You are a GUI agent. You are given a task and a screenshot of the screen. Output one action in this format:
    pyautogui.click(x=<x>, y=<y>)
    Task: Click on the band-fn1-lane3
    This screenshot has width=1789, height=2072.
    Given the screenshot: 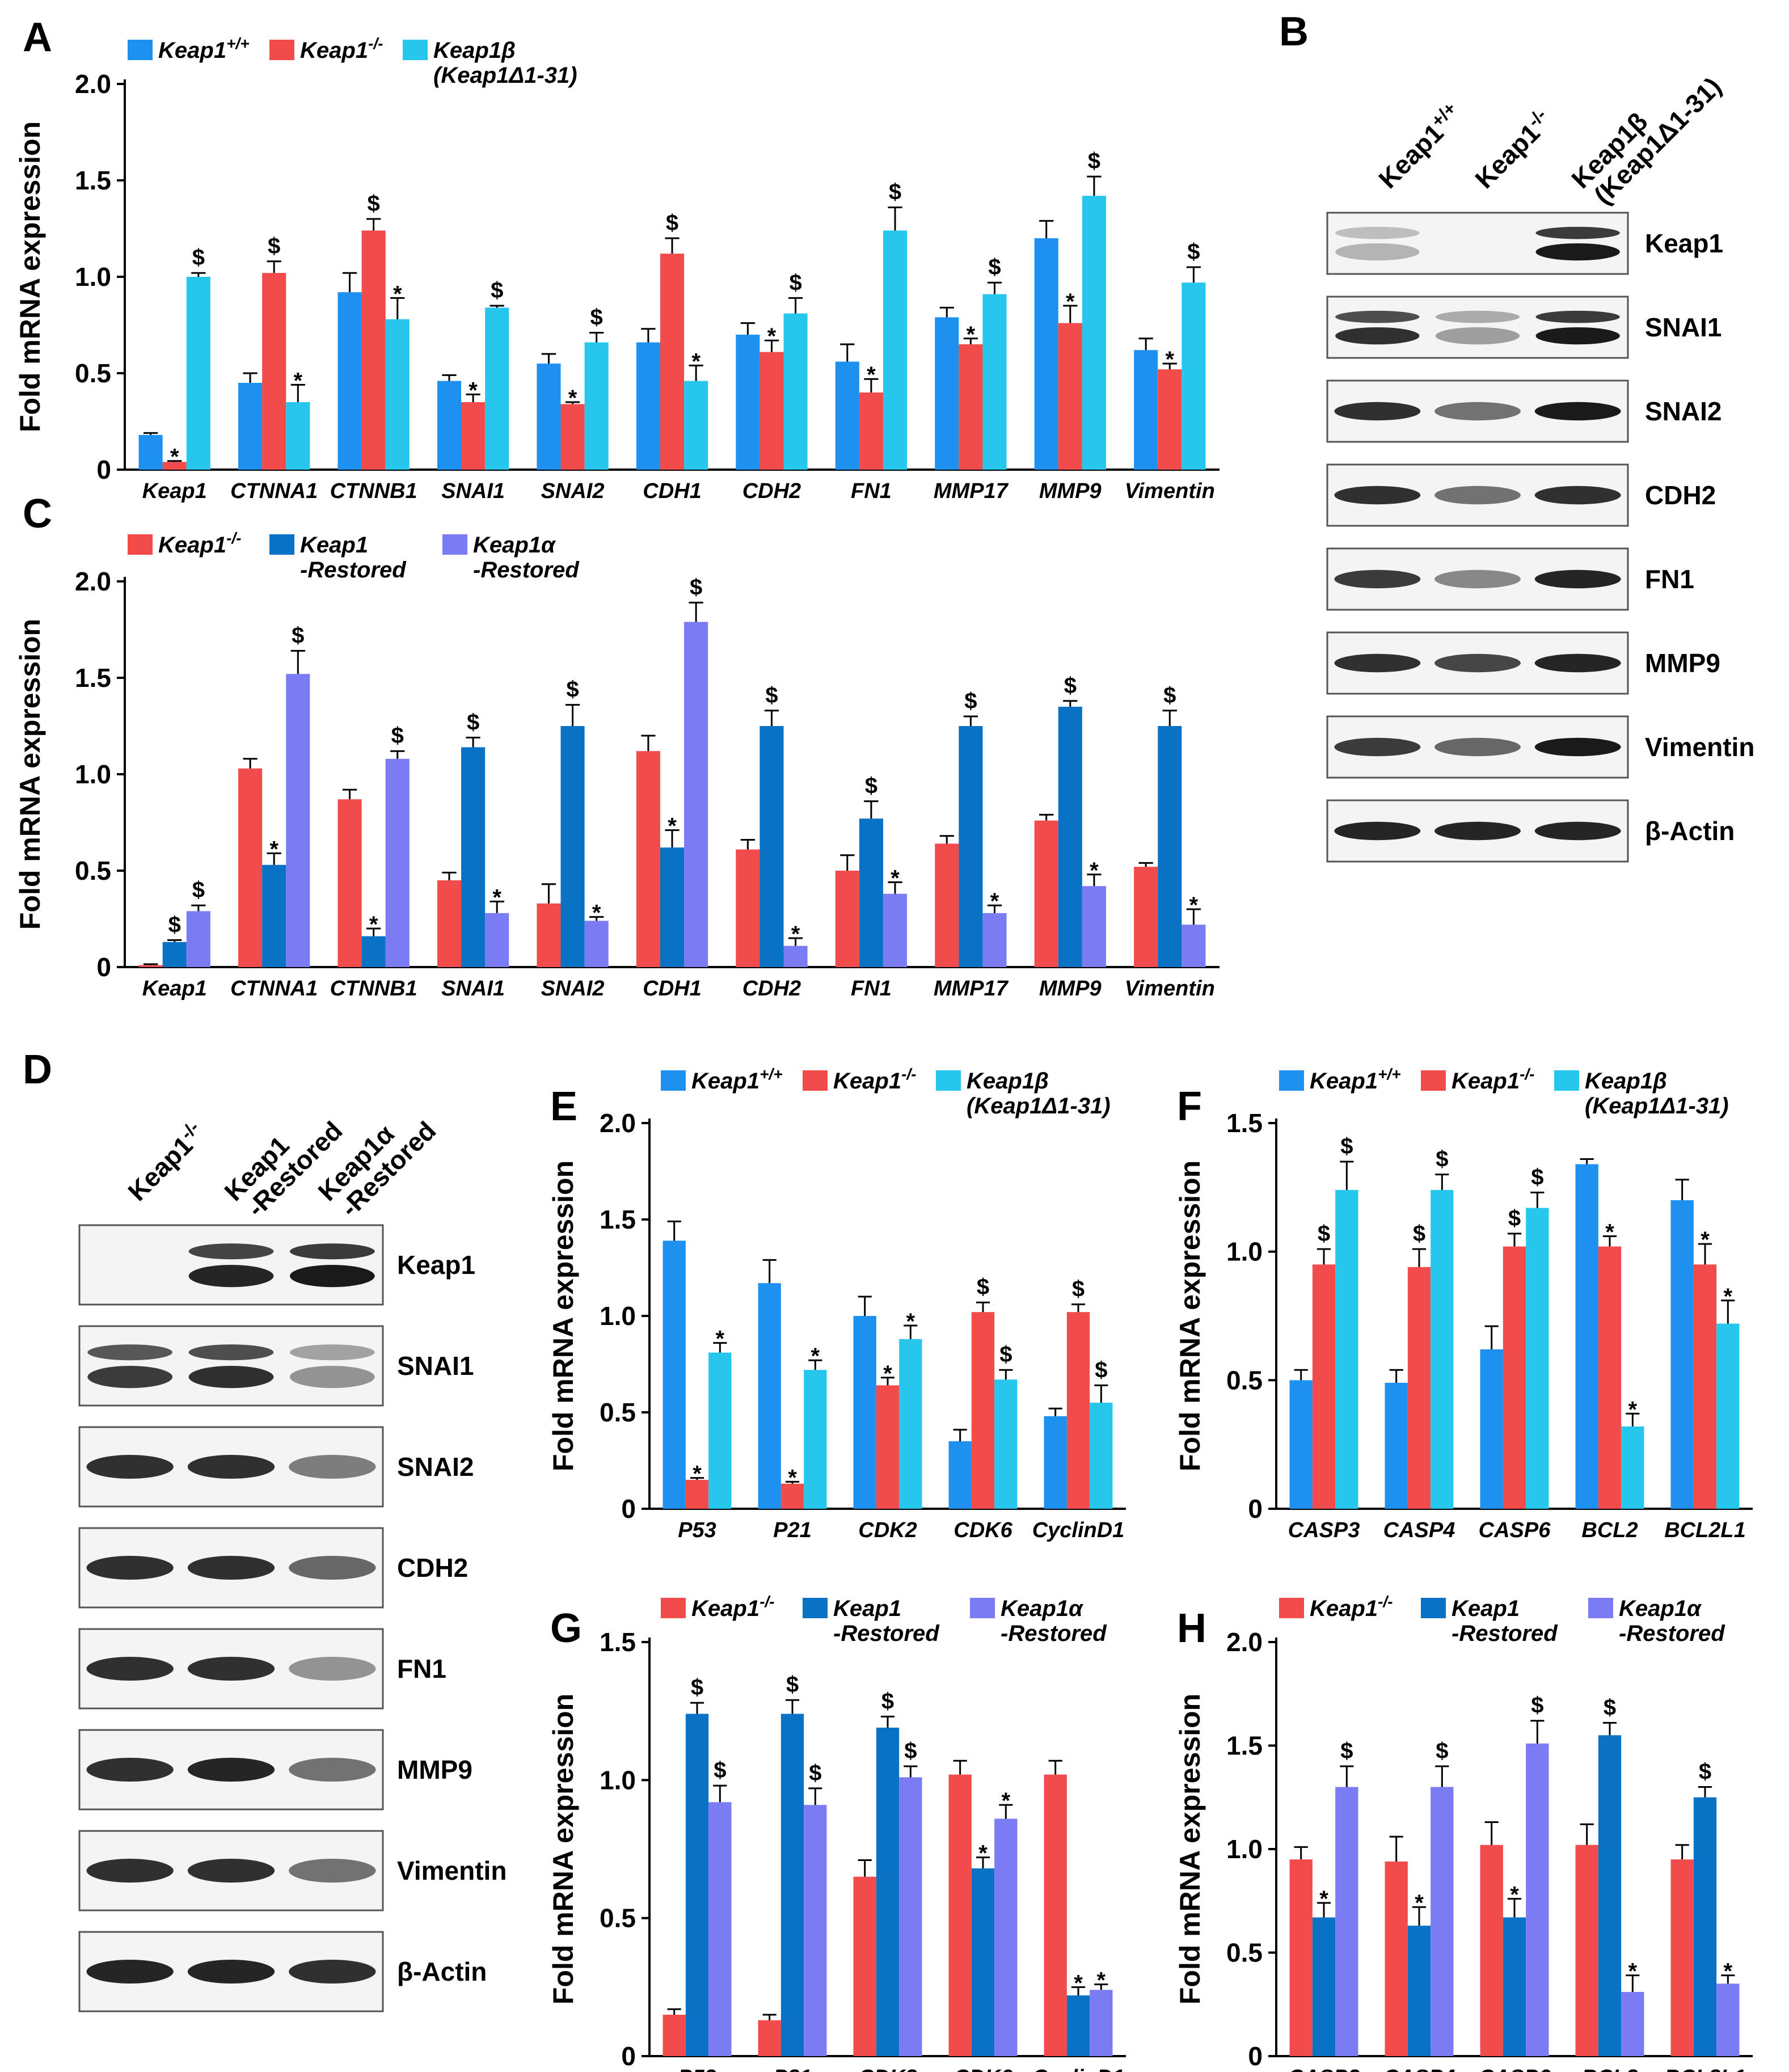 What is the action you would take?
    pyautogui.click(x=1577, y=579)
    